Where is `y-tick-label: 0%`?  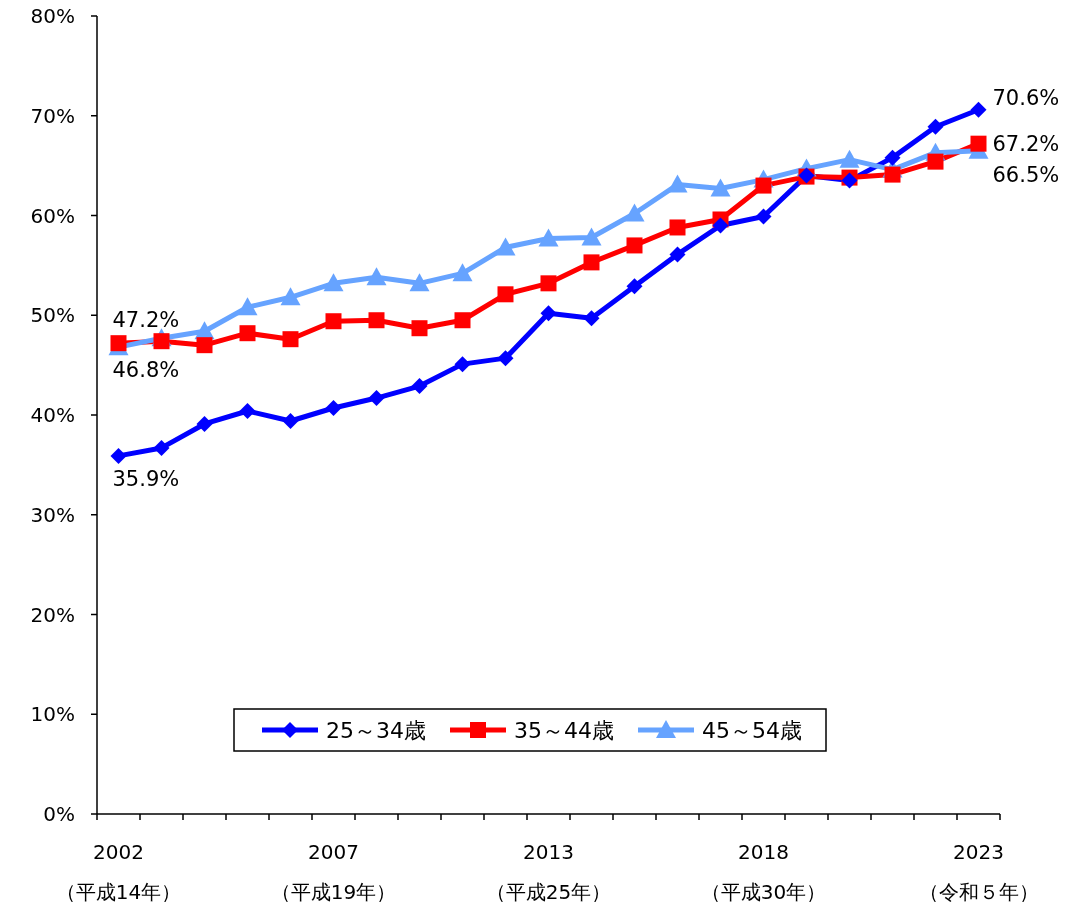
y-tick-label: 0% is located at coordinates (59, 814).